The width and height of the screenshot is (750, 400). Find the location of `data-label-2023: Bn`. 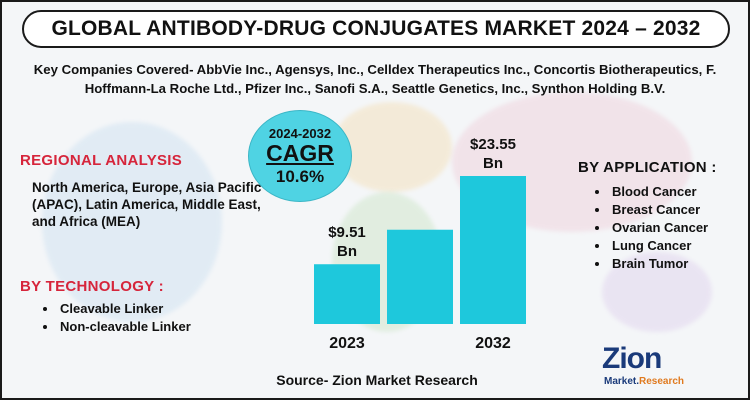

data-label-2023: Bn is located at coordinates (347, 251).